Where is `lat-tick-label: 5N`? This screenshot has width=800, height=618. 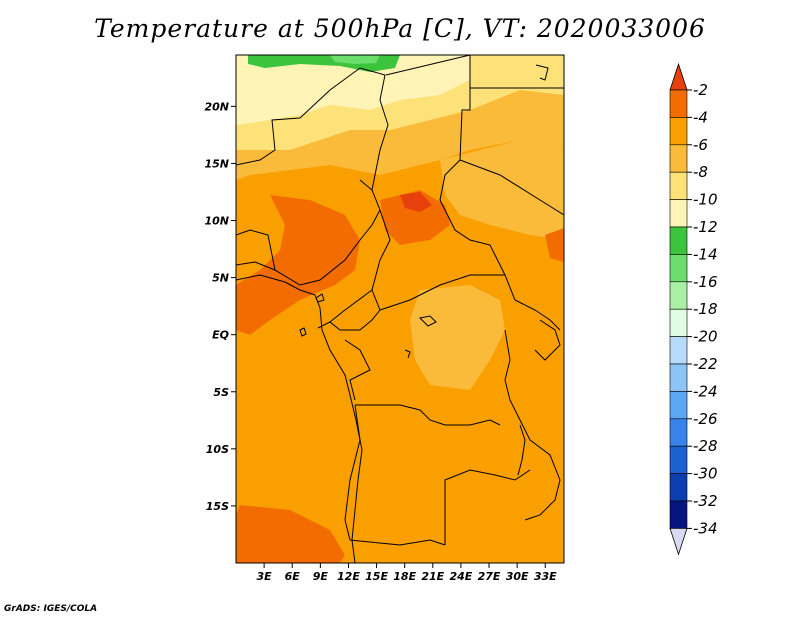 lat-tick-label: 5N is located at coordinates (220, 278).